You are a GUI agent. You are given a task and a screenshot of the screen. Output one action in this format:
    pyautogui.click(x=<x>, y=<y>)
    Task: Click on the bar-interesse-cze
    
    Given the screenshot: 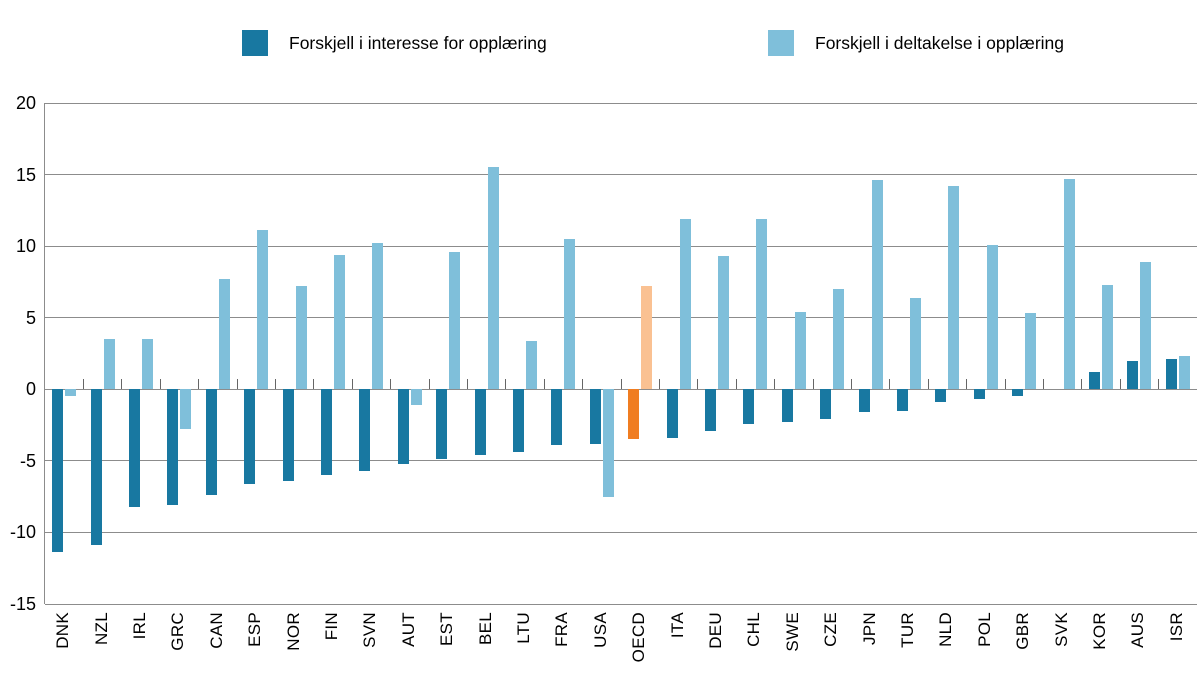 What is the action you would take?
    pyautogui.click(x=826, y=404)
    